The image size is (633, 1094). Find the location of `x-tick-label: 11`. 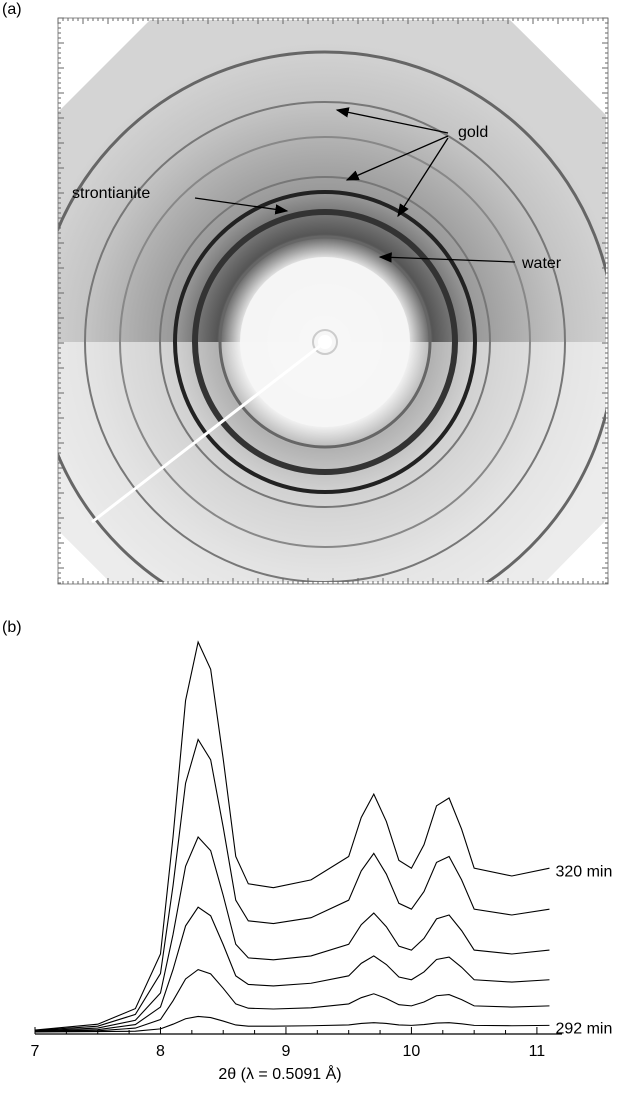

x-tick-label: 11 is located at coordinates (537, 1051).